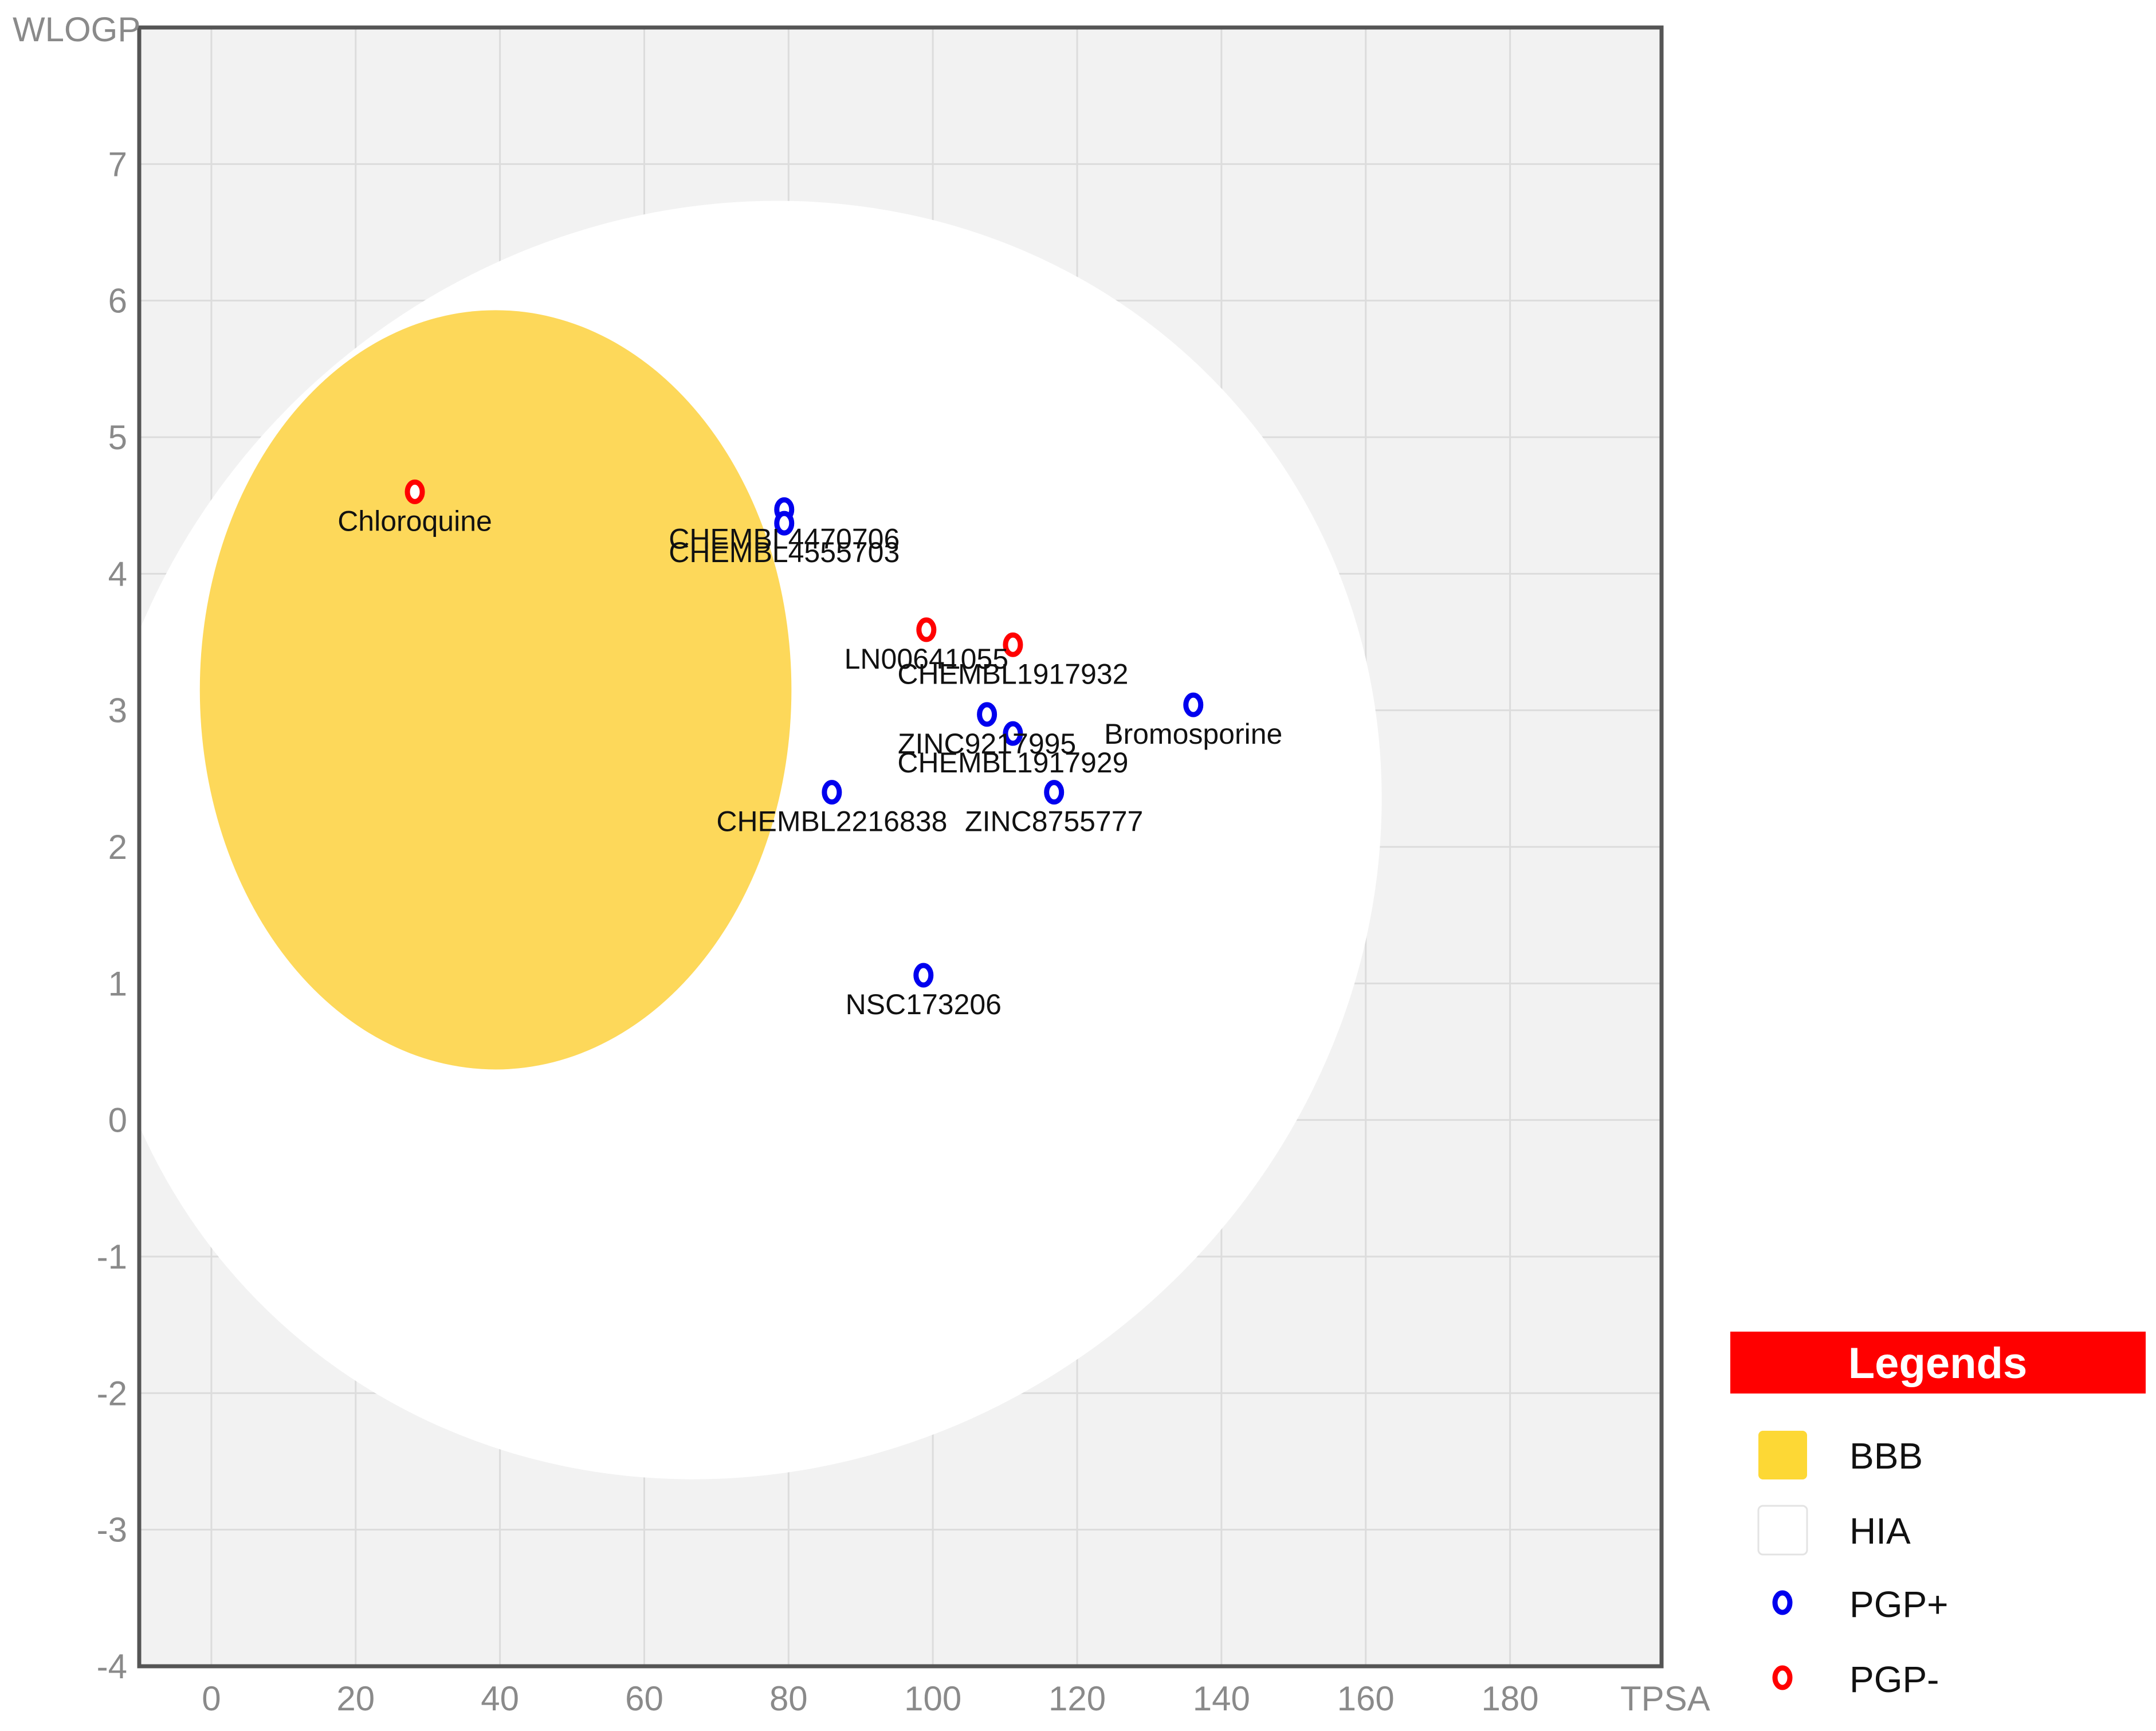 The image size is (2156, 1731). I want to click on label-chembl1917932: CHEMBL1917932, so click(1012, 674).